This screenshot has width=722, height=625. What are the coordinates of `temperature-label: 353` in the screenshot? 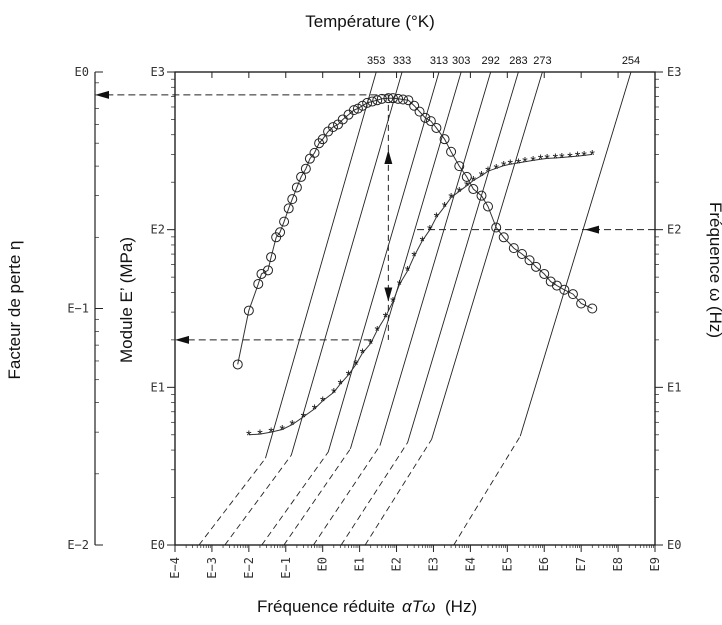 It's located at (376, 61).